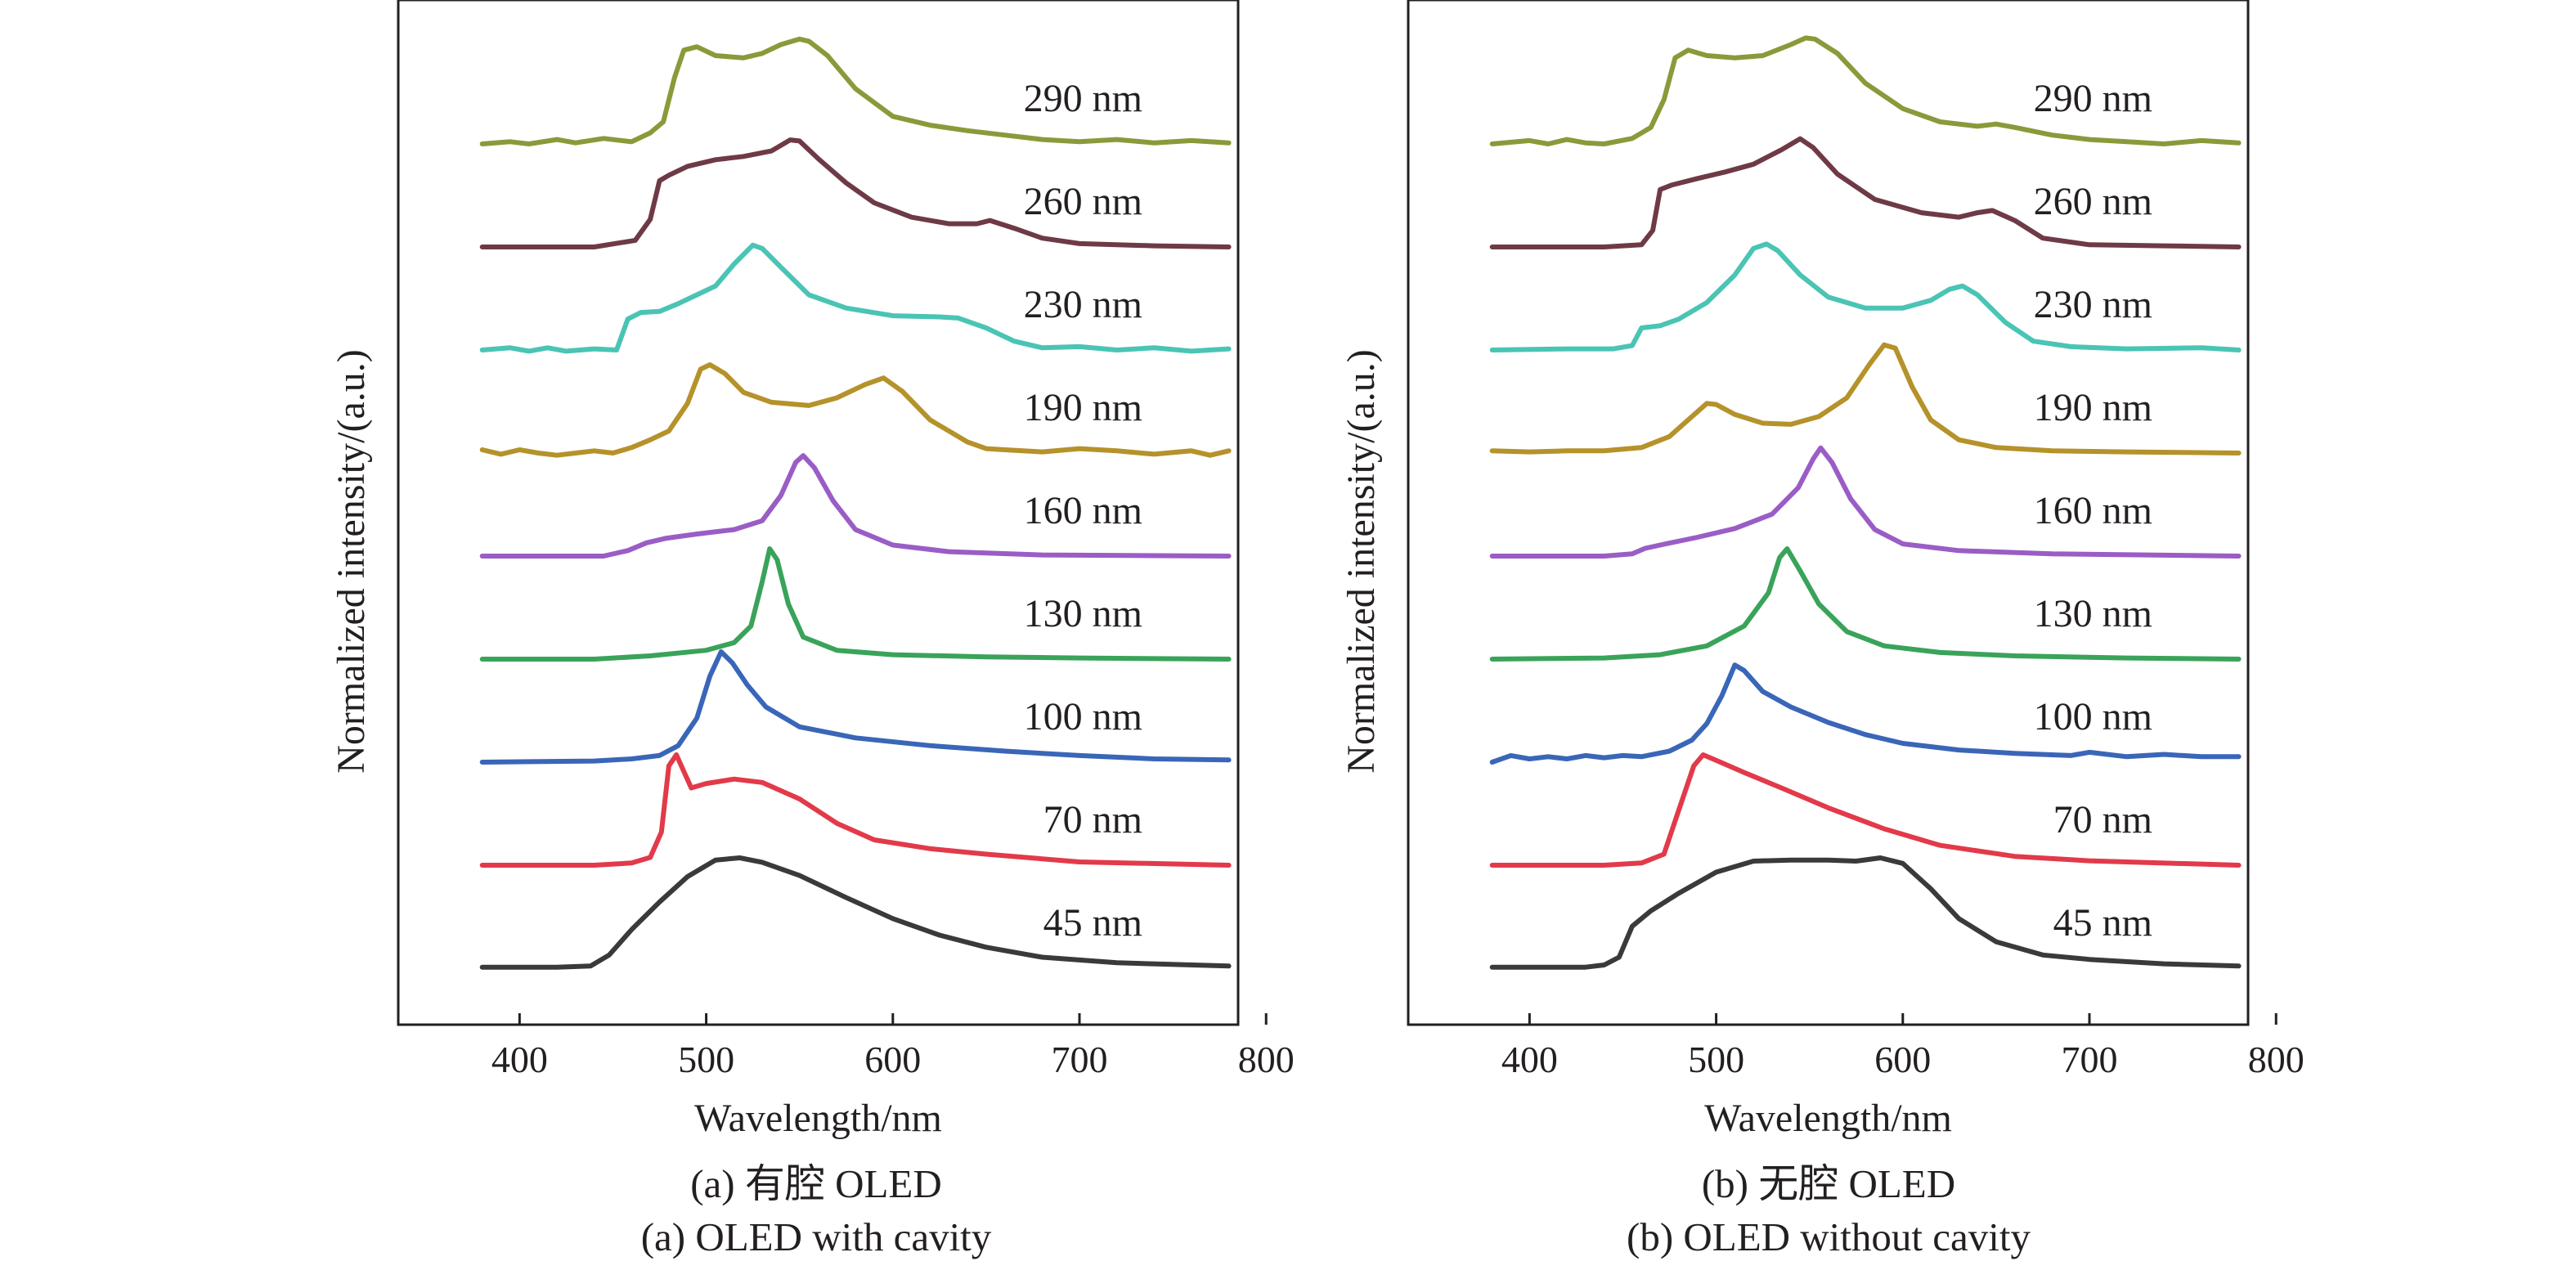  Describe the element at coordinates (816, 1183) in the screenshot. I see `caption-a-chinese: (a) 有腔 OLED` at that location.